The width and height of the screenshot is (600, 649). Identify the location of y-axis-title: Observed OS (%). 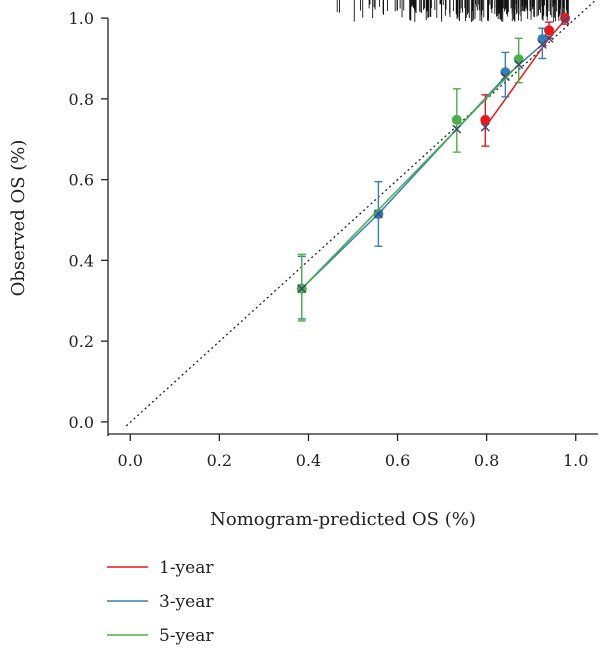
(18, 218).